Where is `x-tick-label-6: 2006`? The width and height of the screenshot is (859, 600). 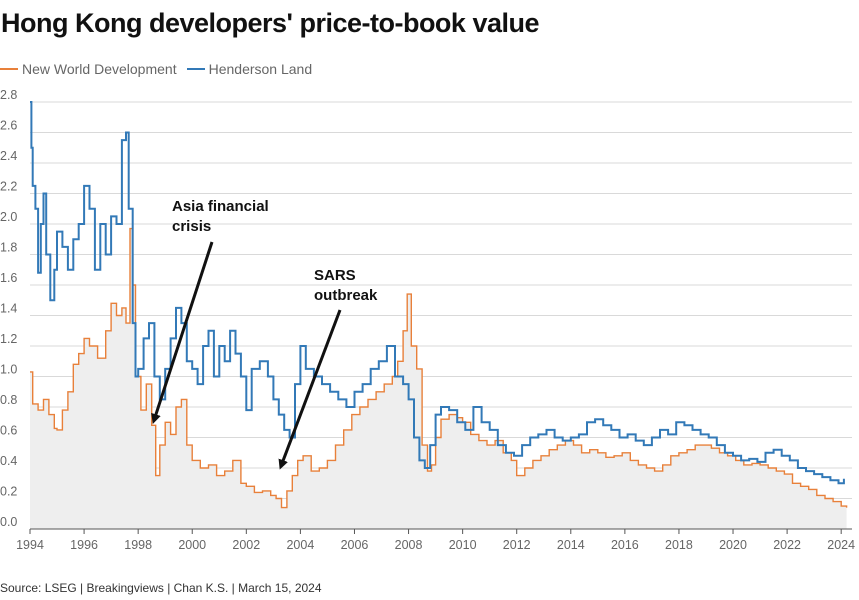 x-tick-label-6: 2006 is located at coordinates (355, 545).